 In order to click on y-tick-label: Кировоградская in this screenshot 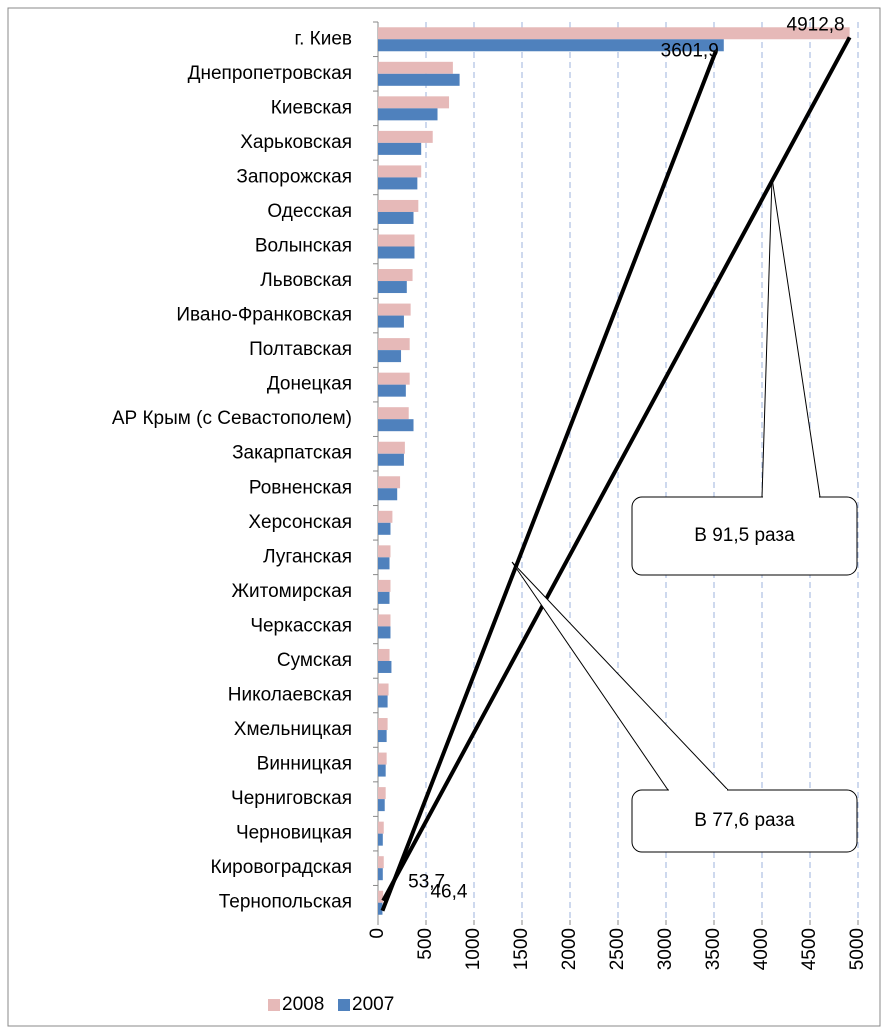, I will do `click(282, 867)`.